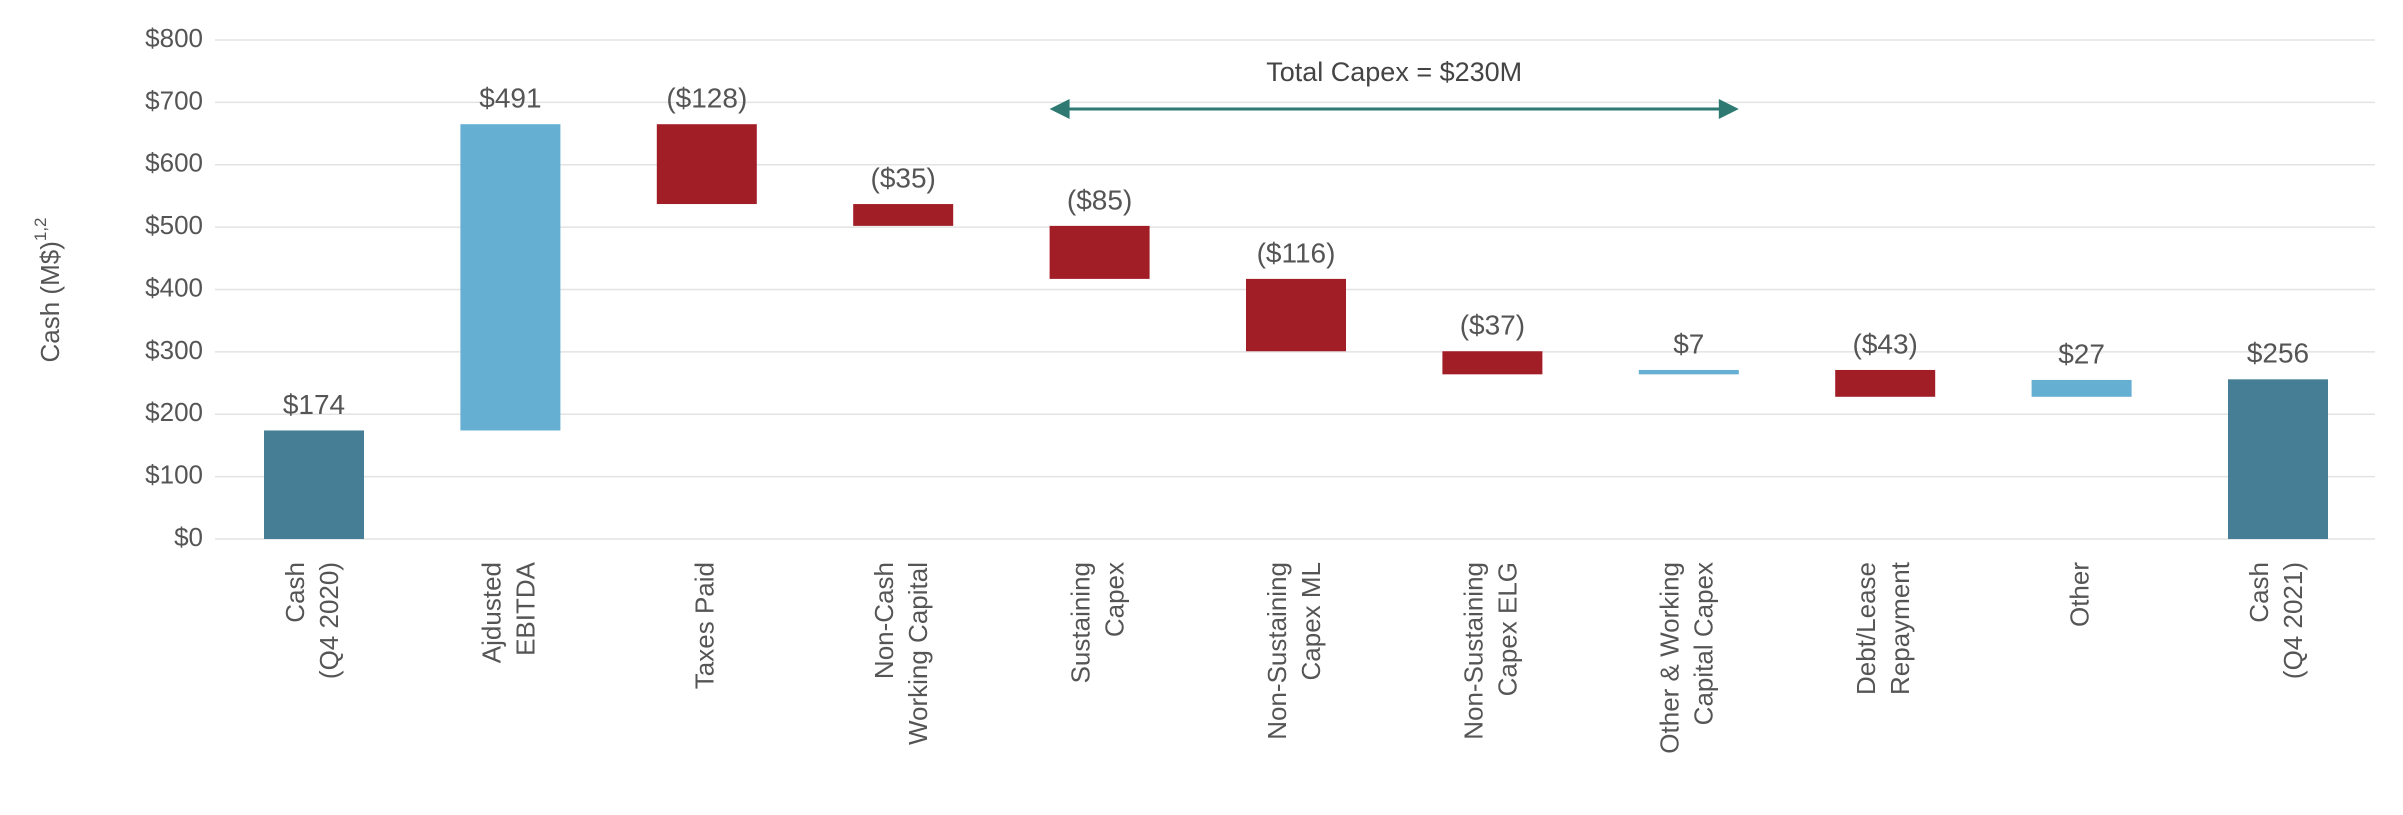  I want to click on x-tick-label: Taxes Paid, so click(705, 625).